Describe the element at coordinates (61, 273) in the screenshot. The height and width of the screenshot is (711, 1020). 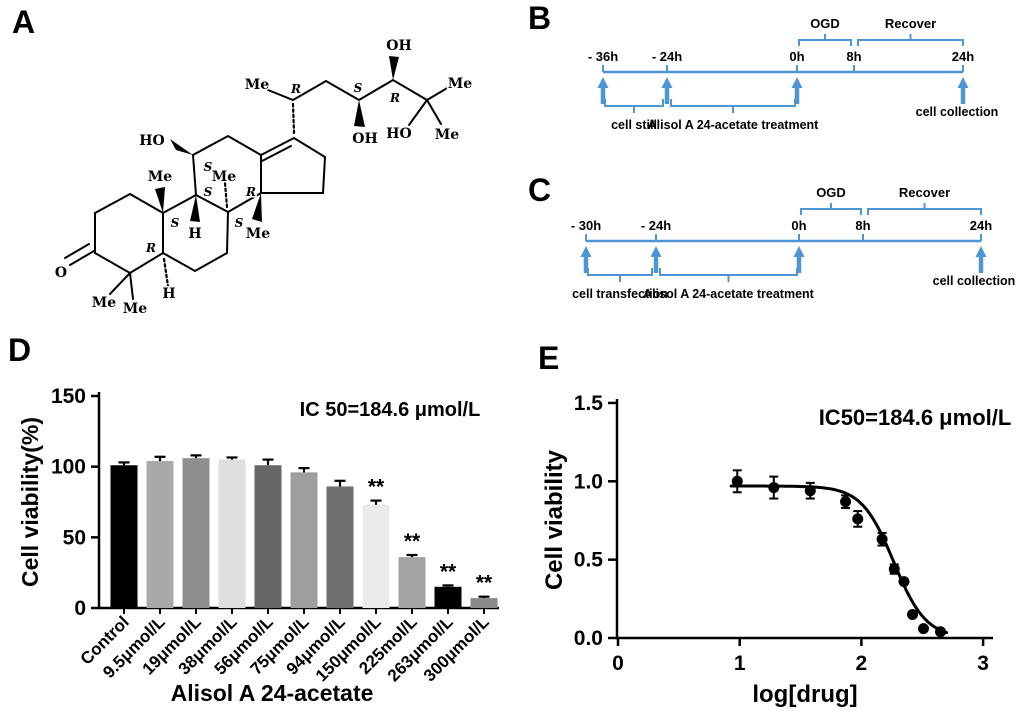
I see `group-label: O` at that location.